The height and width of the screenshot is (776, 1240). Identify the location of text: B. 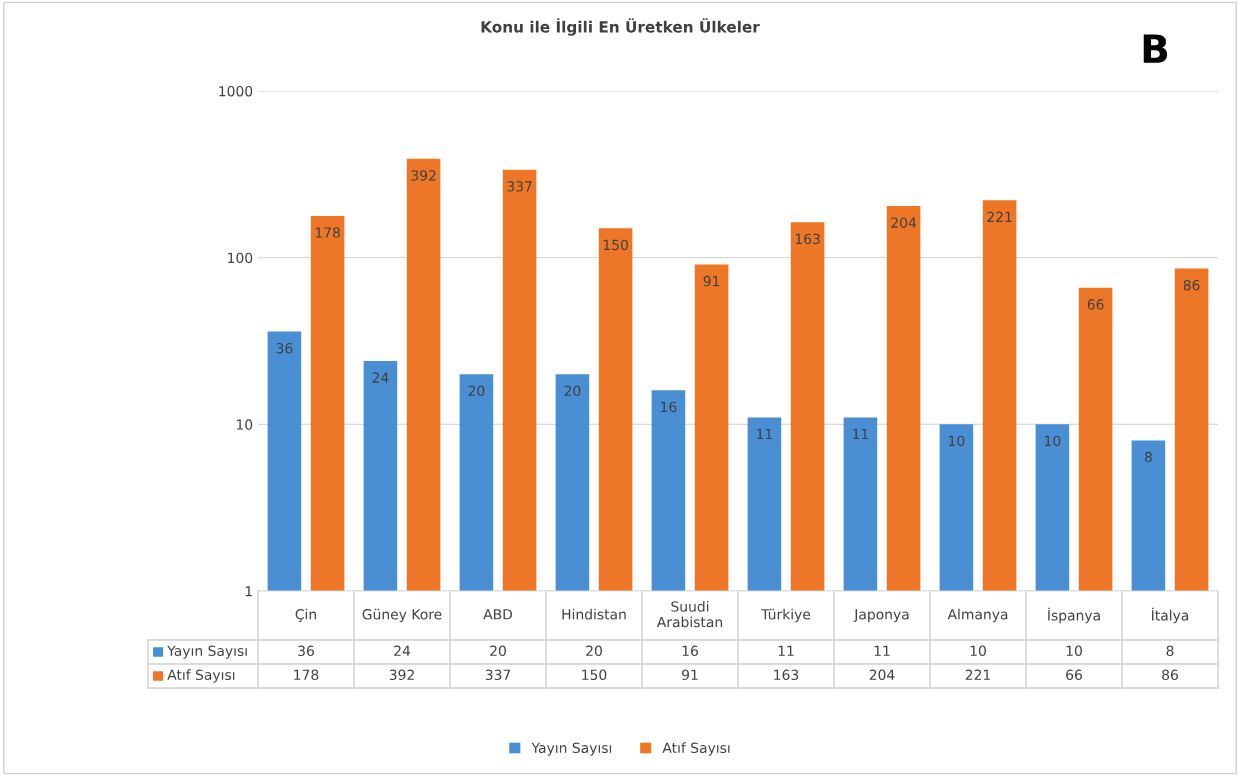
(1155, 48).